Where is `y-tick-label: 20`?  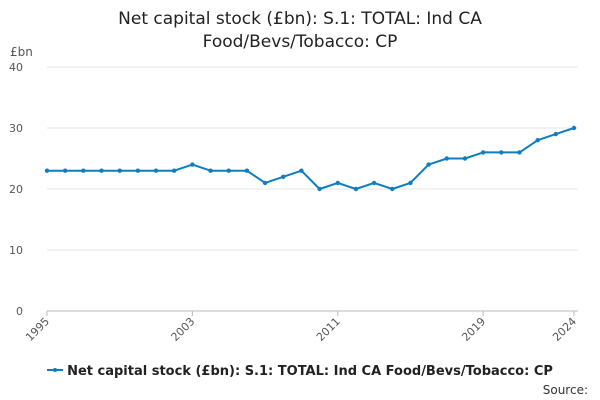 y-tick-label: 20 is located at coordinates (16, 189).